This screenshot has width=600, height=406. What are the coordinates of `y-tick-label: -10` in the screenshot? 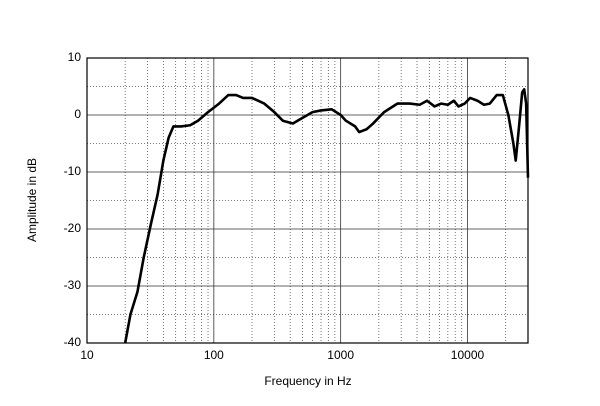 It's located at (73, 171).